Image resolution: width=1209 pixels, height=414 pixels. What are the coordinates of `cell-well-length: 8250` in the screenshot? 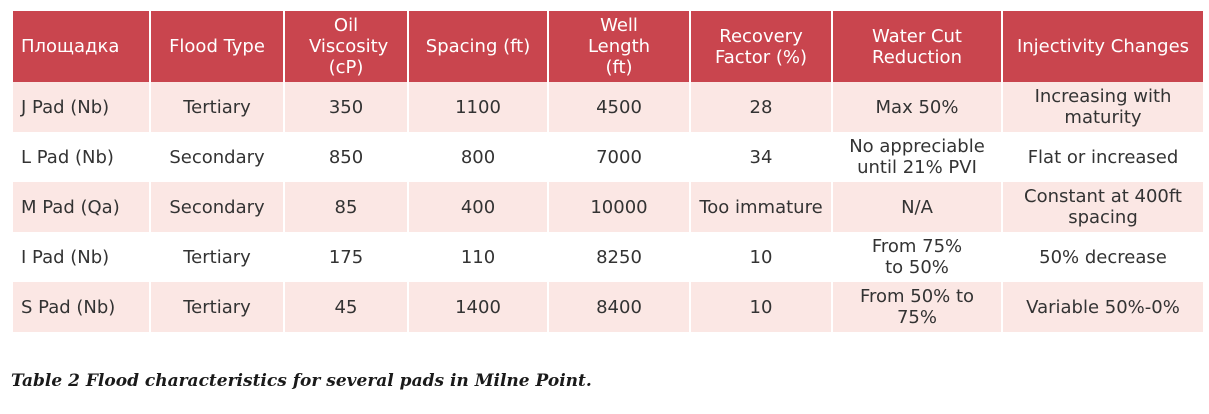 It's located at (619, 257).